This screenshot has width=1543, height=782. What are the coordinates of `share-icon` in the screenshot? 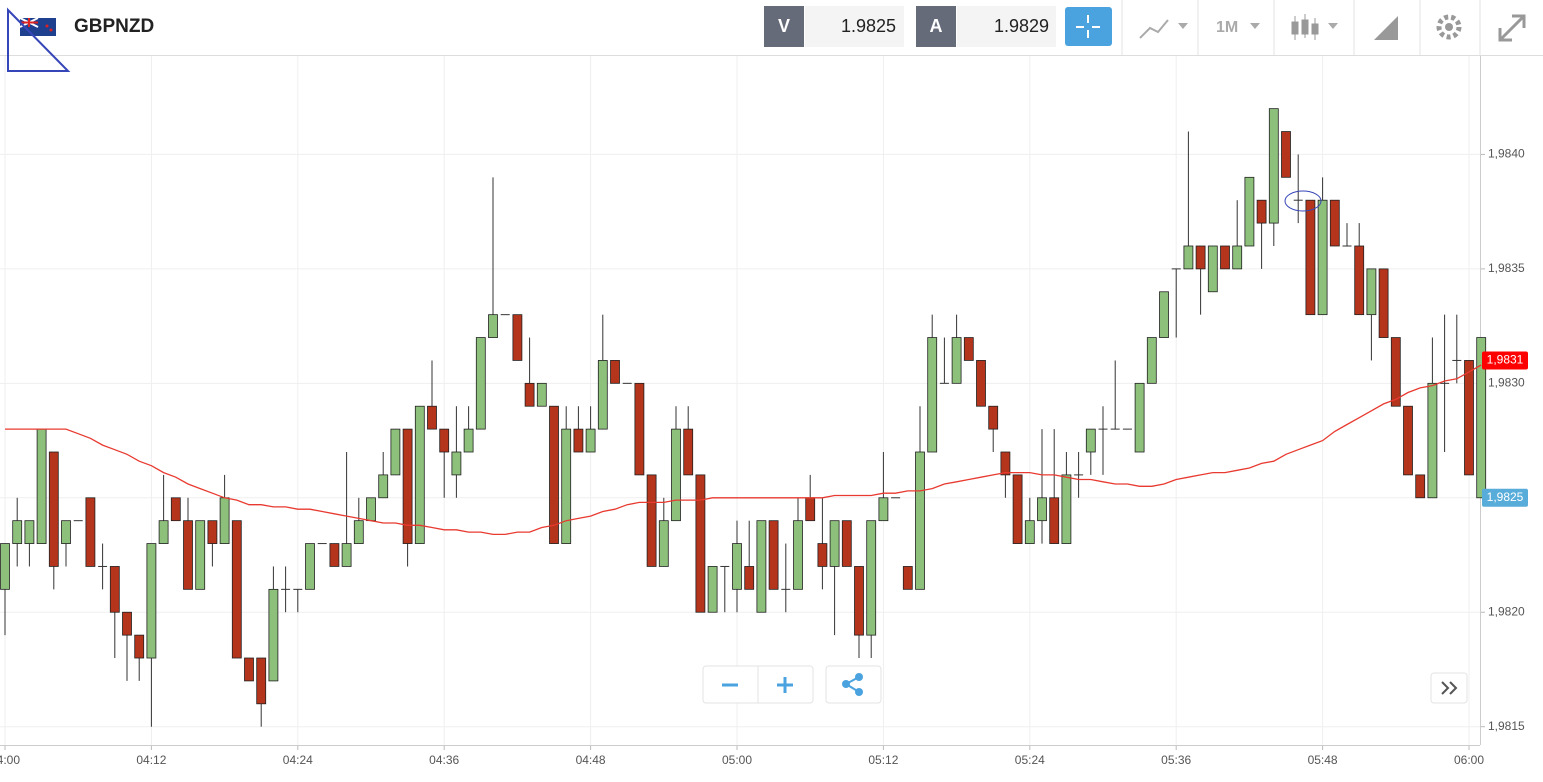 It's located at (852, 684).